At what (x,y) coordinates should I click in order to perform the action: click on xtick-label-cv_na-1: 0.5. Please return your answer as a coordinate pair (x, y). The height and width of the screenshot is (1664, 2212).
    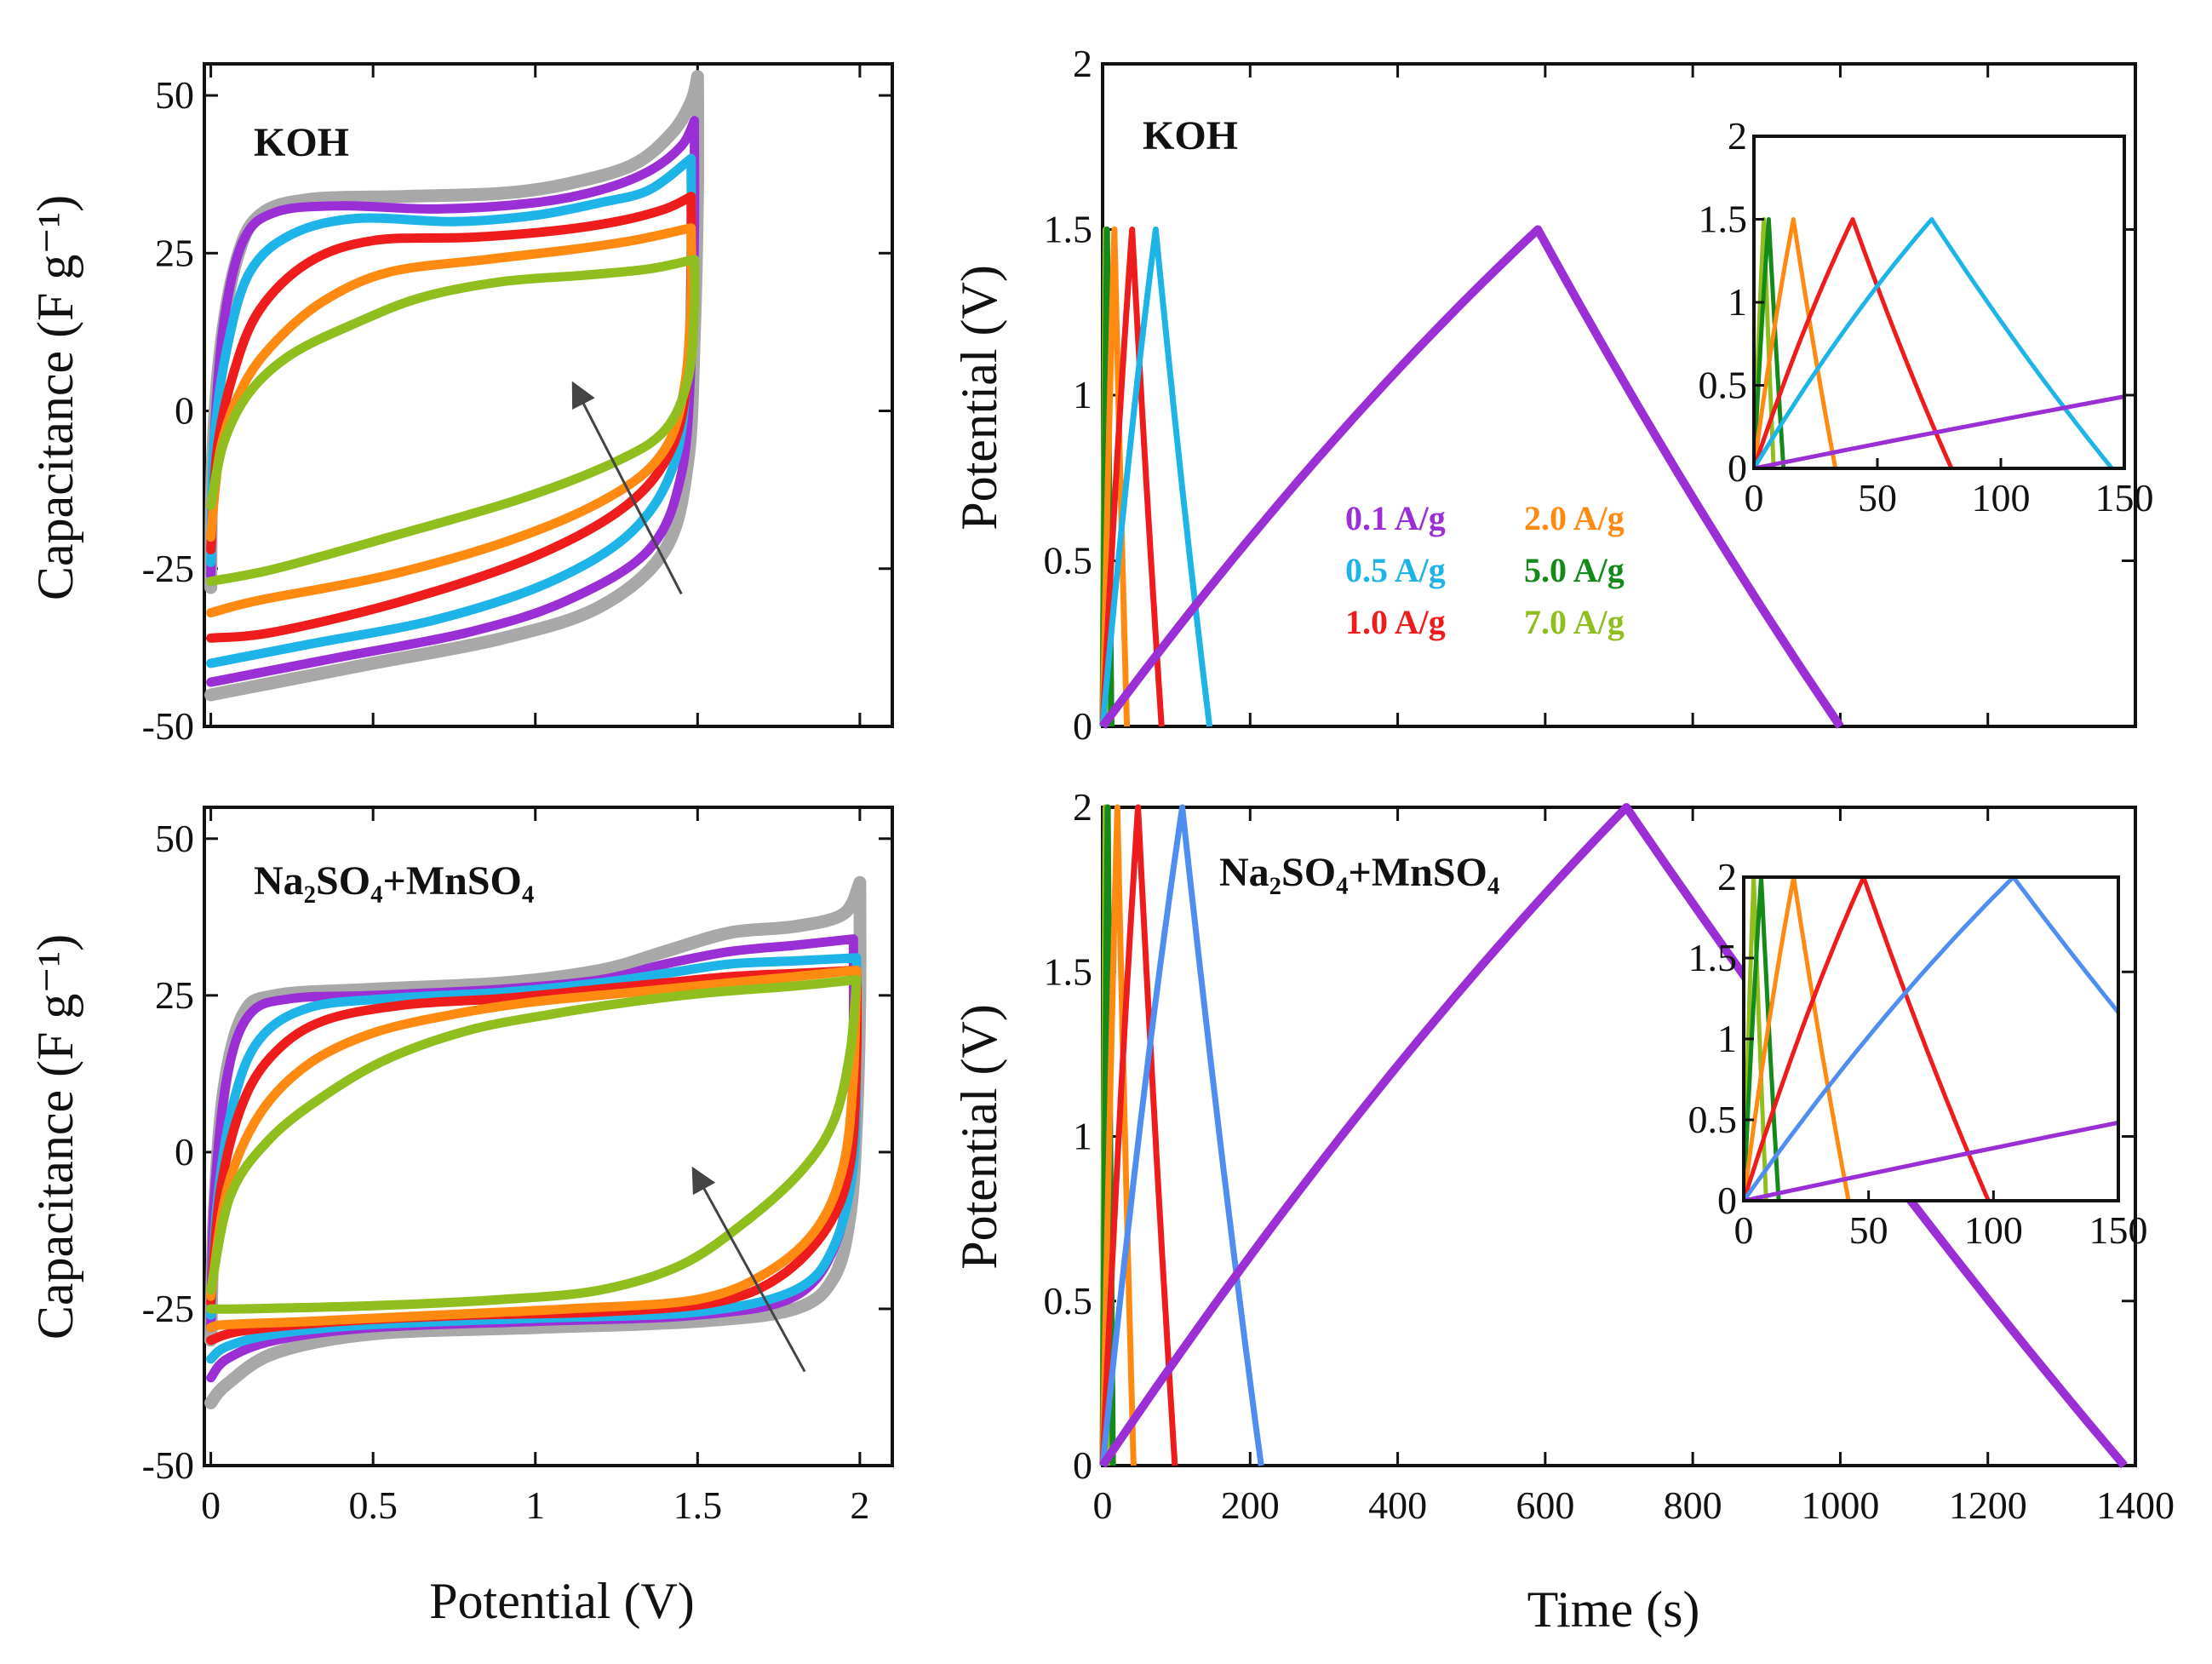
    Looking at the image, I should click on (373, 1505).